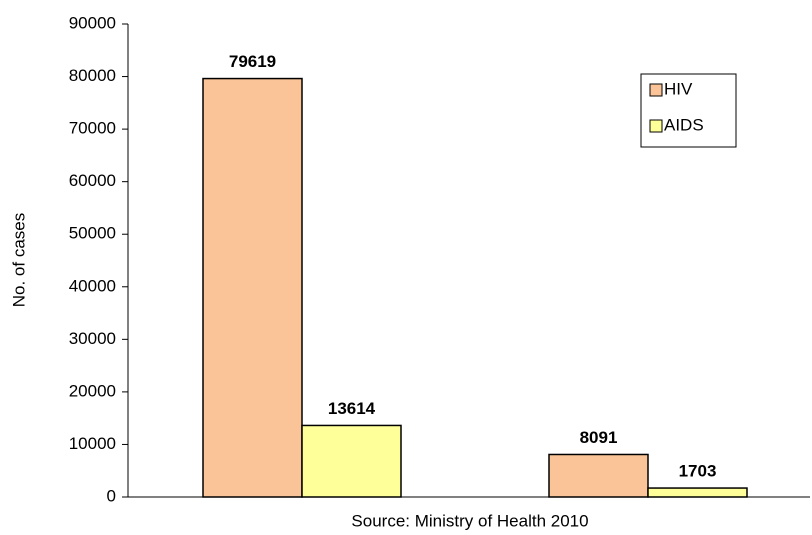 The height and width of the screenshot is (535, 812). What do you see at coordinates (252, 61) in the screenshot?
I see `data-label: 79619` at bounding box center [252, 61].